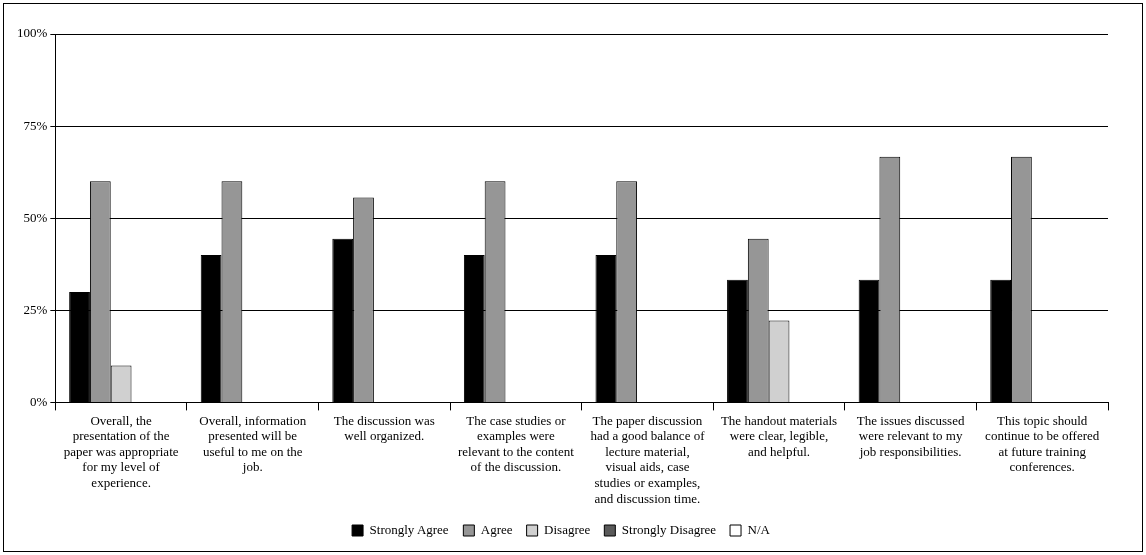 This screenshot has width=1146, height=555. Describe the element at coordinates (516, 443) in the screenshot. I see `x-tick-label: The case studies or examples were relevant to the content of the discussion.` at that location.